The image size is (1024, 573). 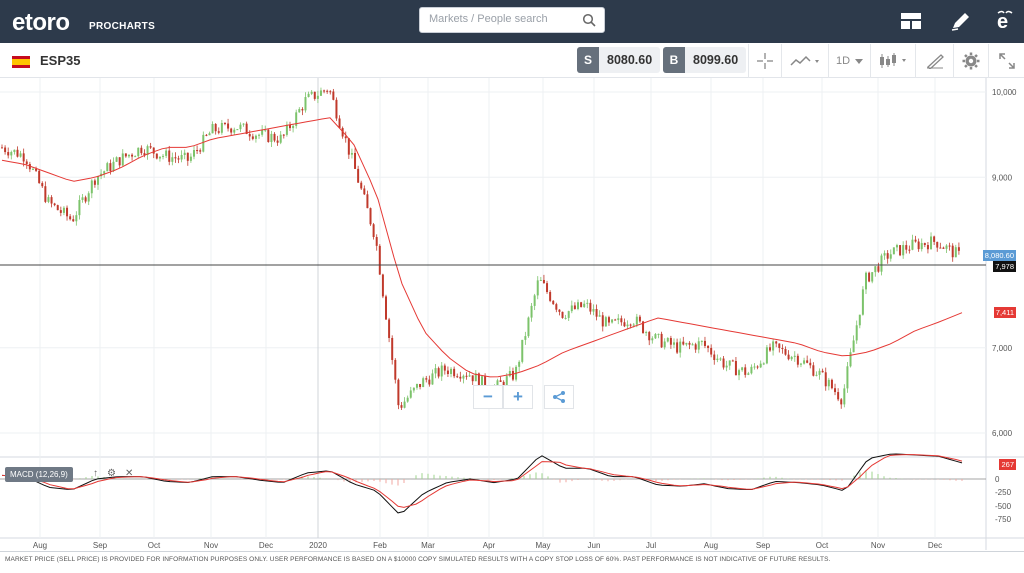 What do you see at coordinates (41, 22) in the screenshot?
I see `etoro-logo: etoro` at bounding box center [41, 22].